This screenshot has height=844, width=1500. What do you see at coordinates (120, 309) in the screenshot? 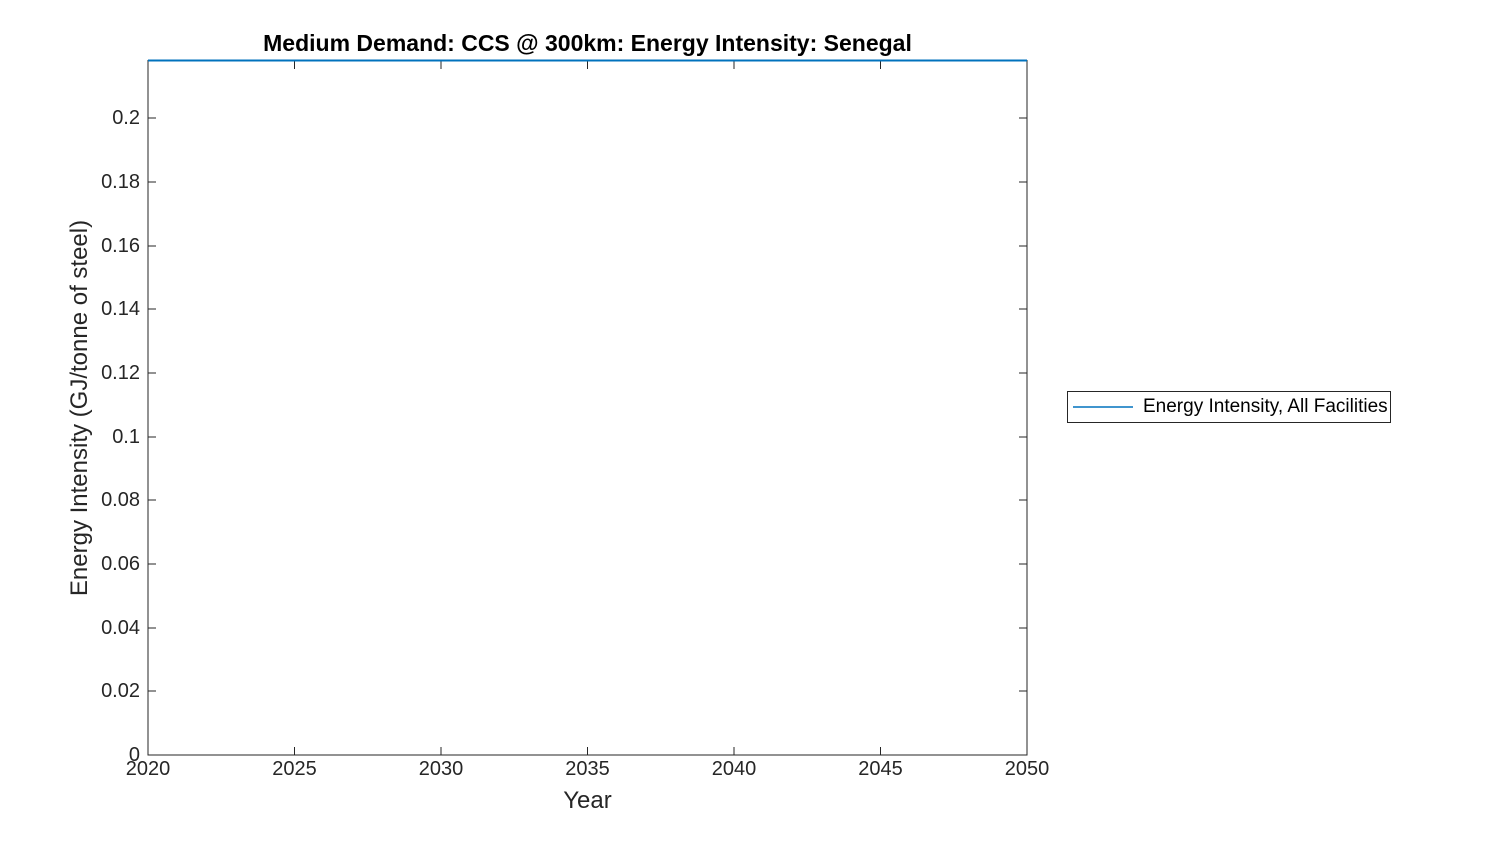
I see `y-tick-label: 0.14` at bounding box center [120, 309].